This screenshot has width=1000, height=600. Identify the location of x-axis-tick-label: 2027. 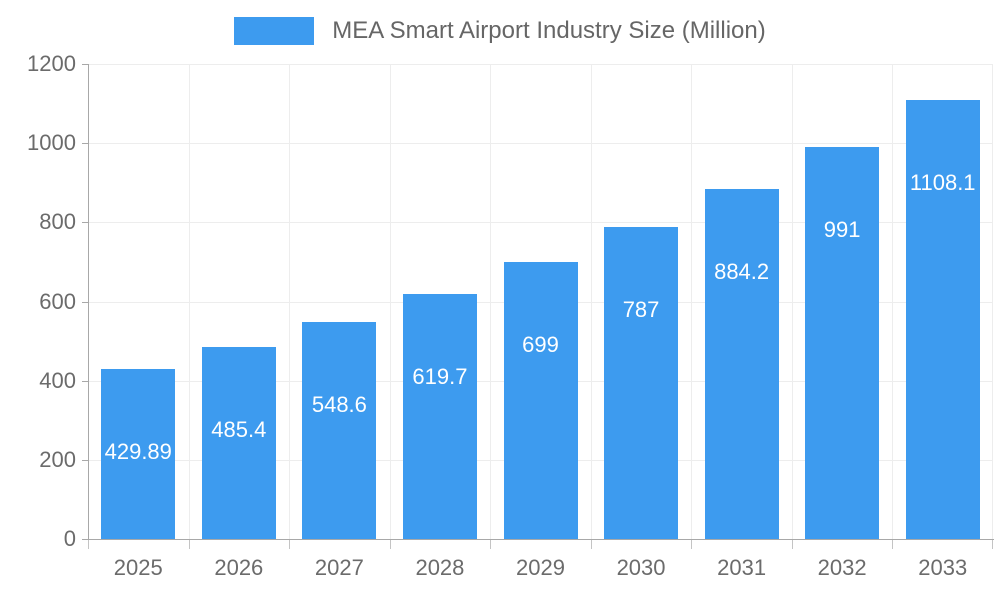
(339, 567).